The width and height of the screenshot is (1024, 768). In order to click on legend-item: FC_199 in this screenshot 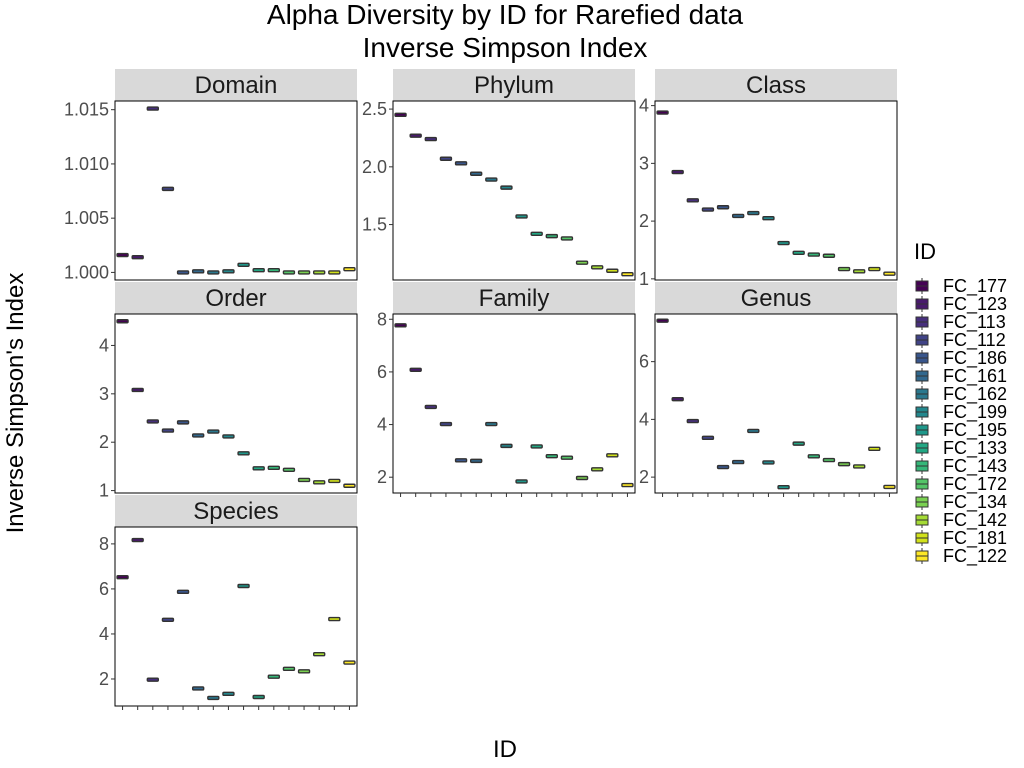, I will do `click(961, 412)`.